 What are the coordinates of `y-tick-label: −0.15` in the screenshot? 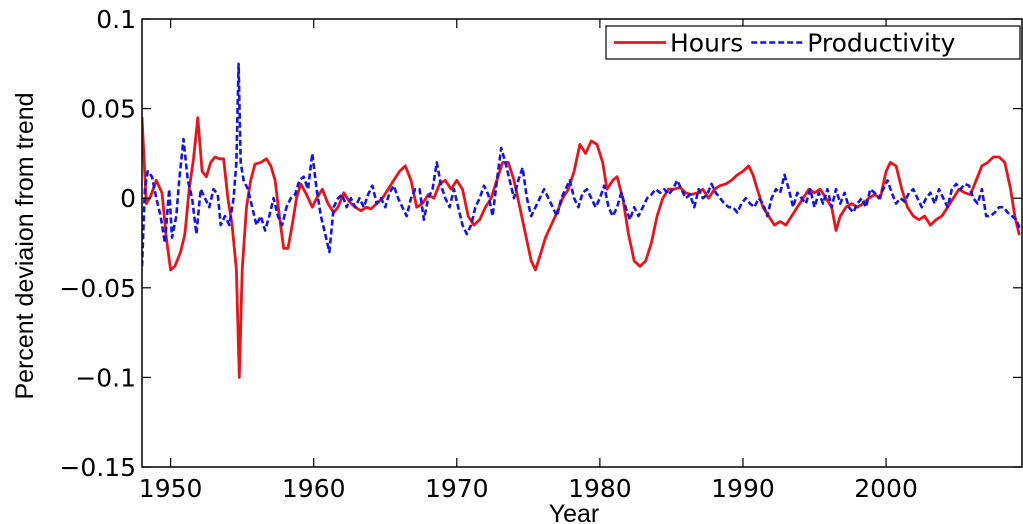 It's located at (97, 467).